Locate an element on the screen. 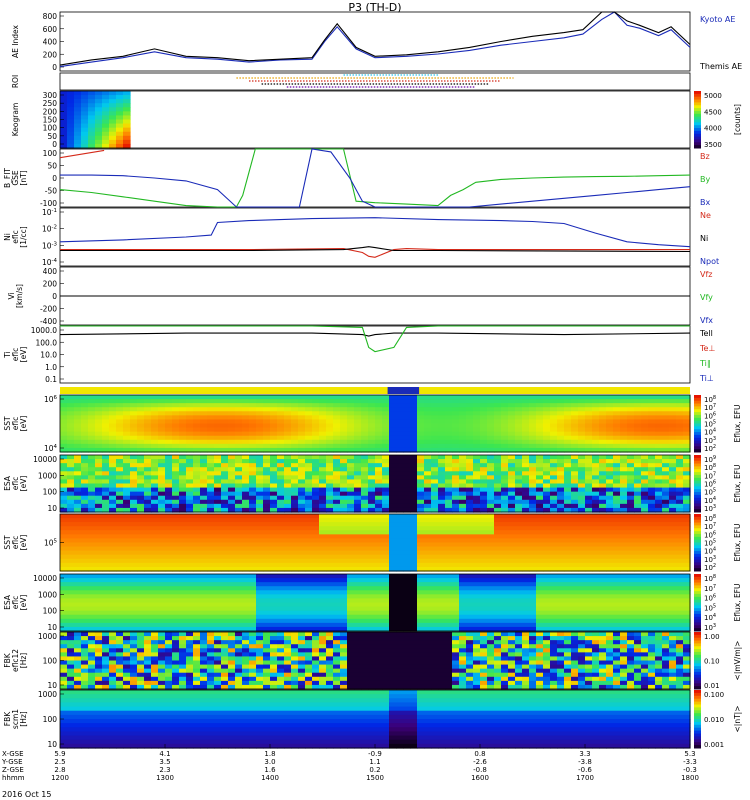 The width and height of the screenshot is (750, 800). y-axis-label: [nT] is located at coordinates (23, 177).